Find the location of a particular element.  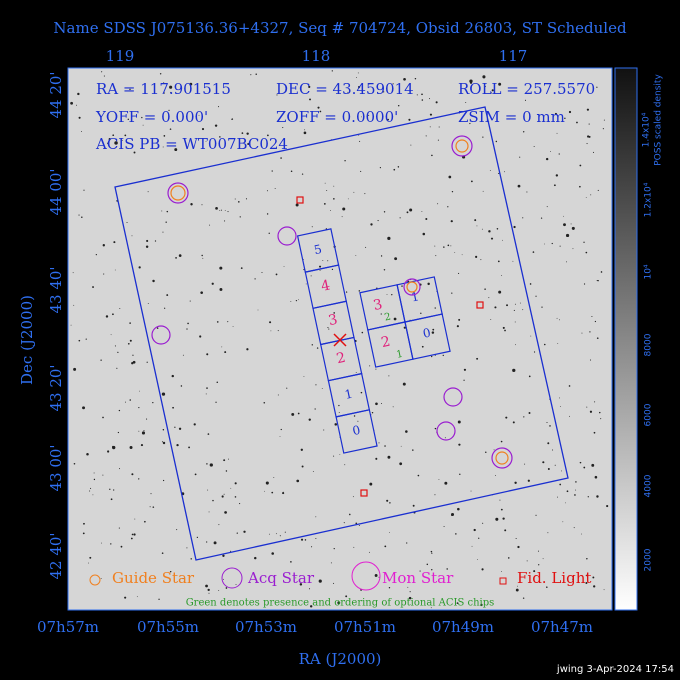

y-axis-title: Dec (J2000) is located at coordinates (27, 340).